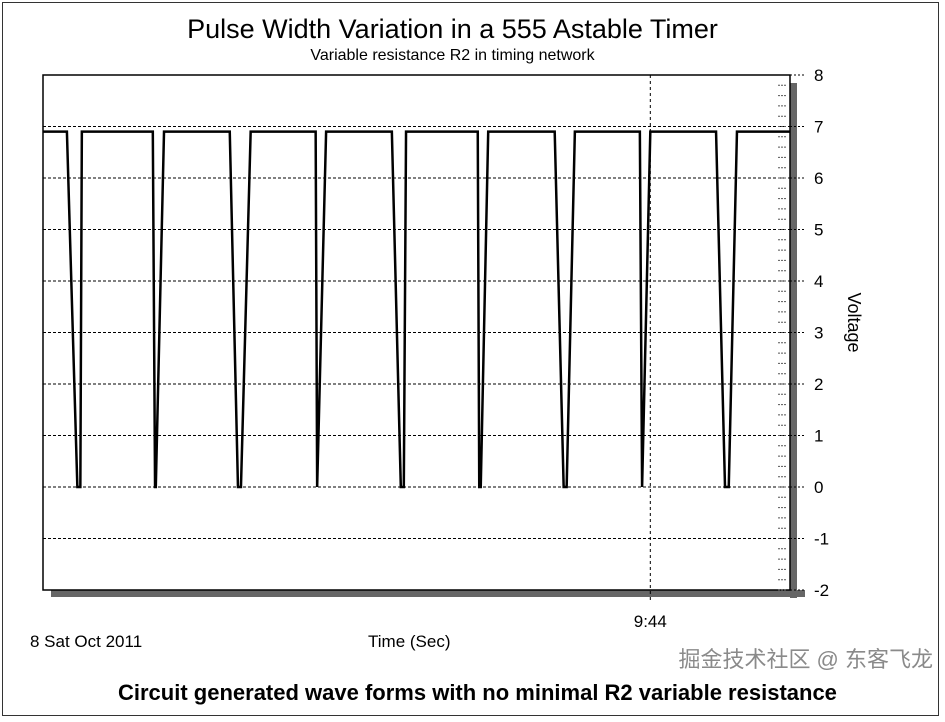  I want to click on time-marker-label: 9:44, so click(650, 621).